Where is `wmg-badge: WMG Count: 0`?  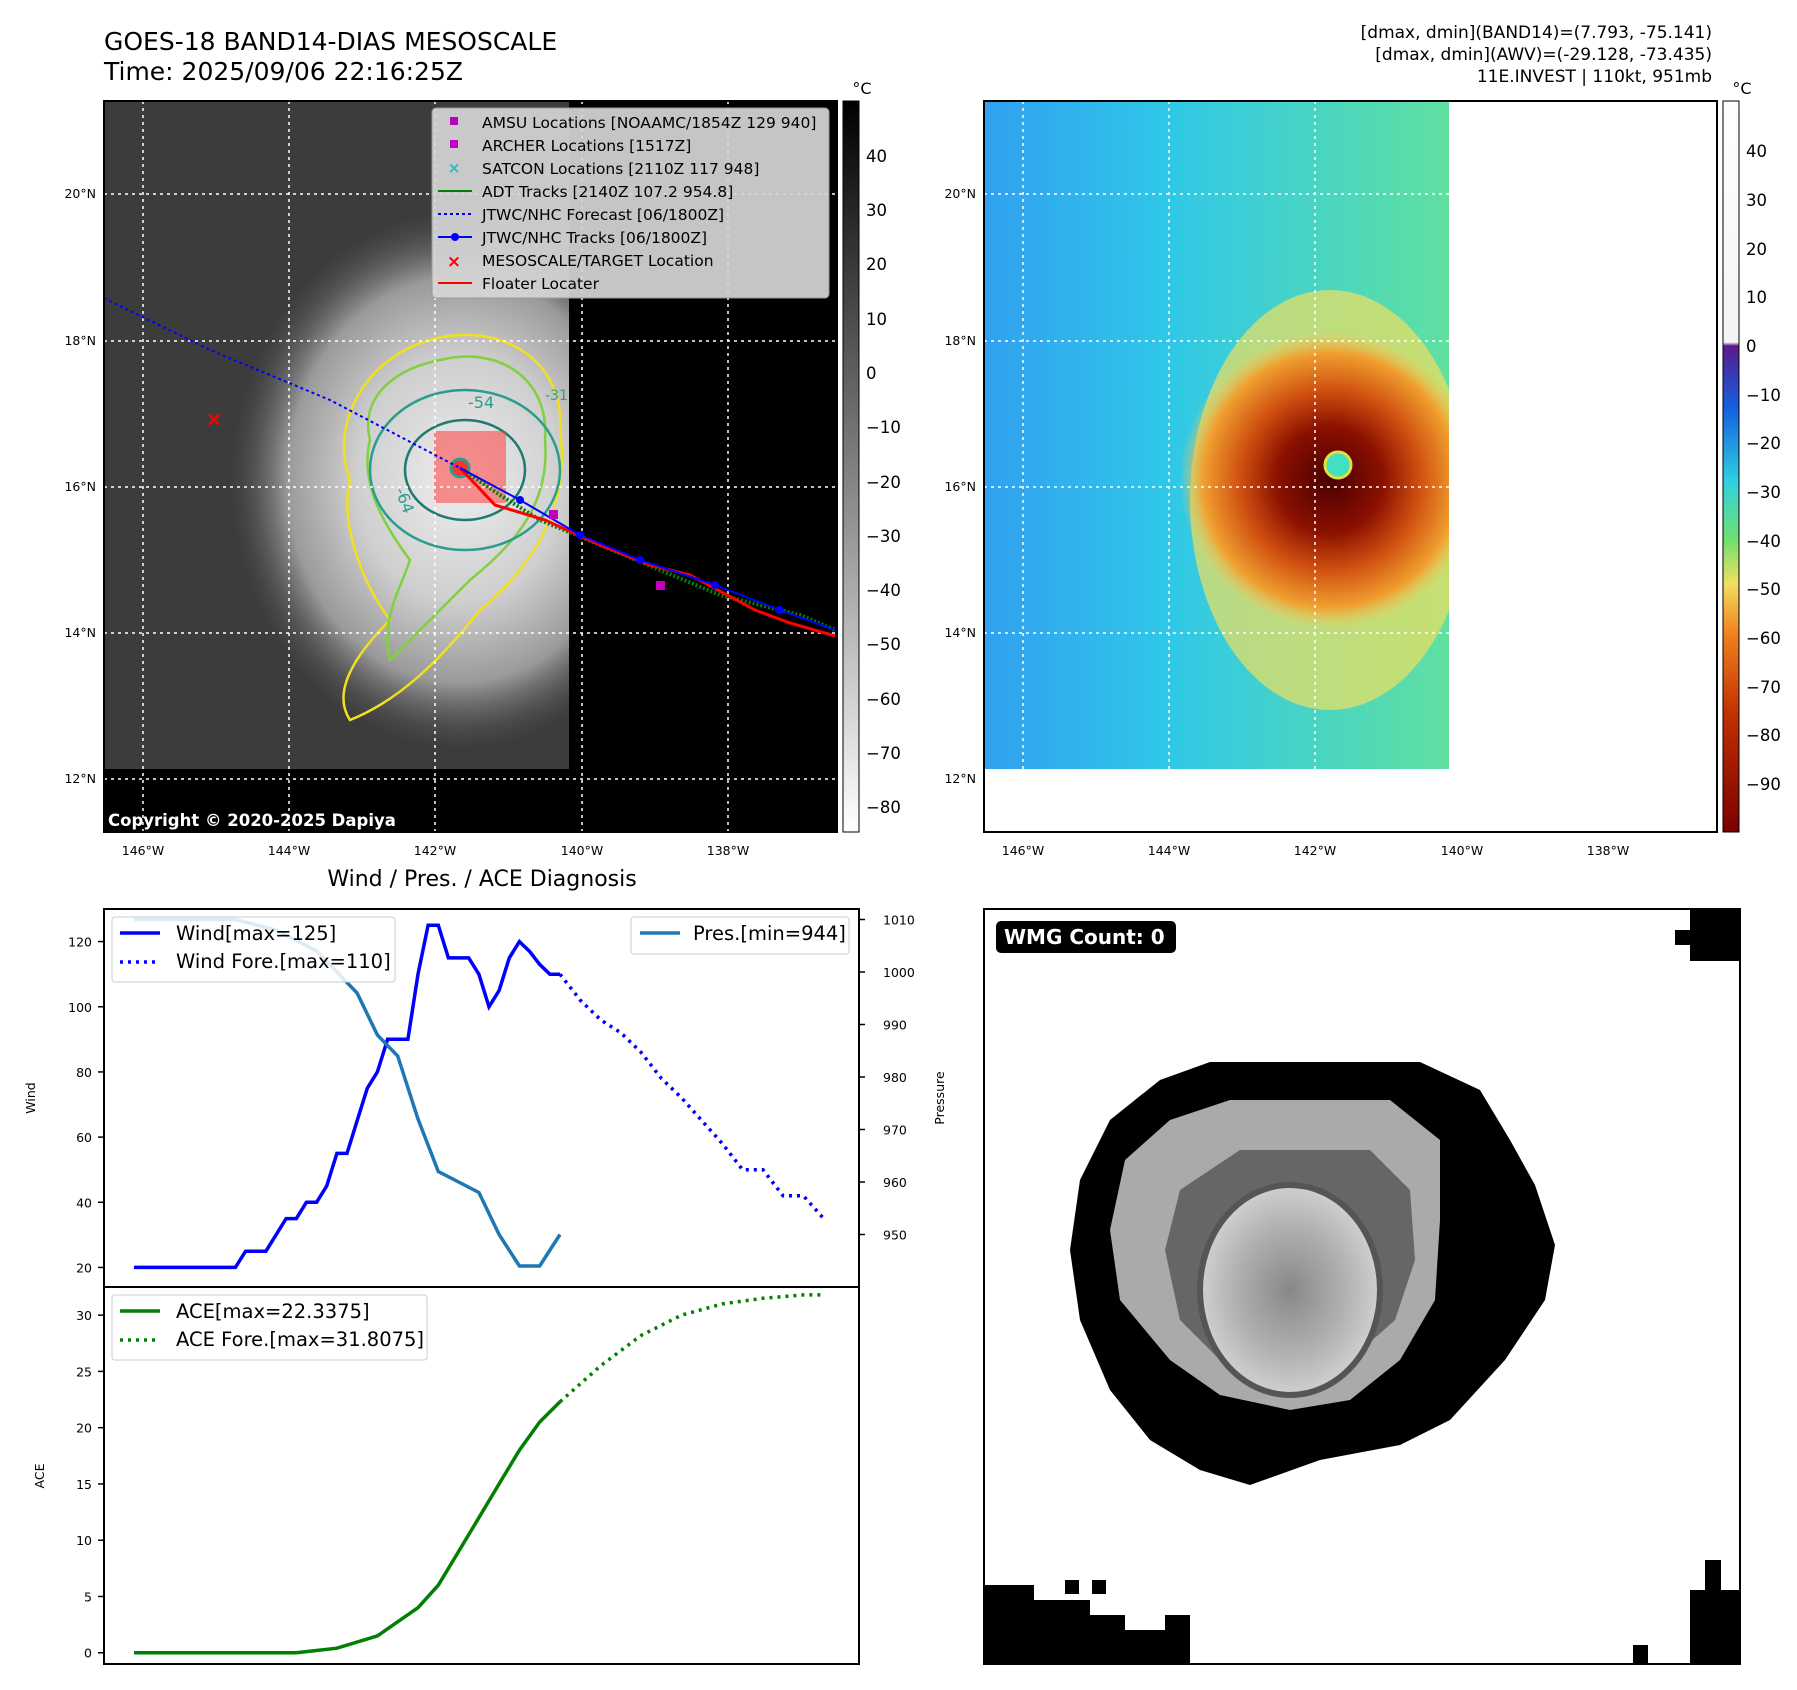 wmg-badge: WMG Count: 0 is located at coordinates (1084, 937).